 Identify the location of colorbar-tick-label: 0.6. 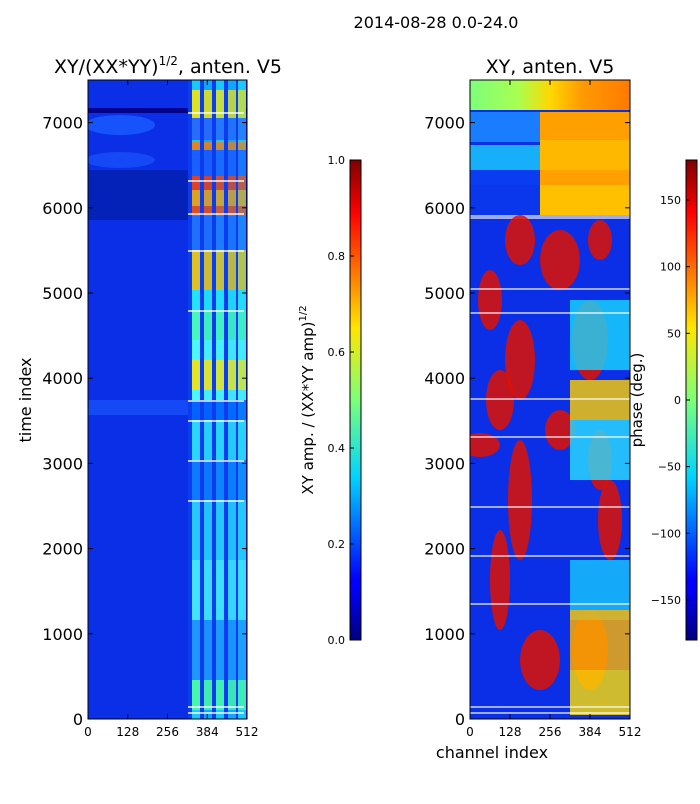
(337, 352).